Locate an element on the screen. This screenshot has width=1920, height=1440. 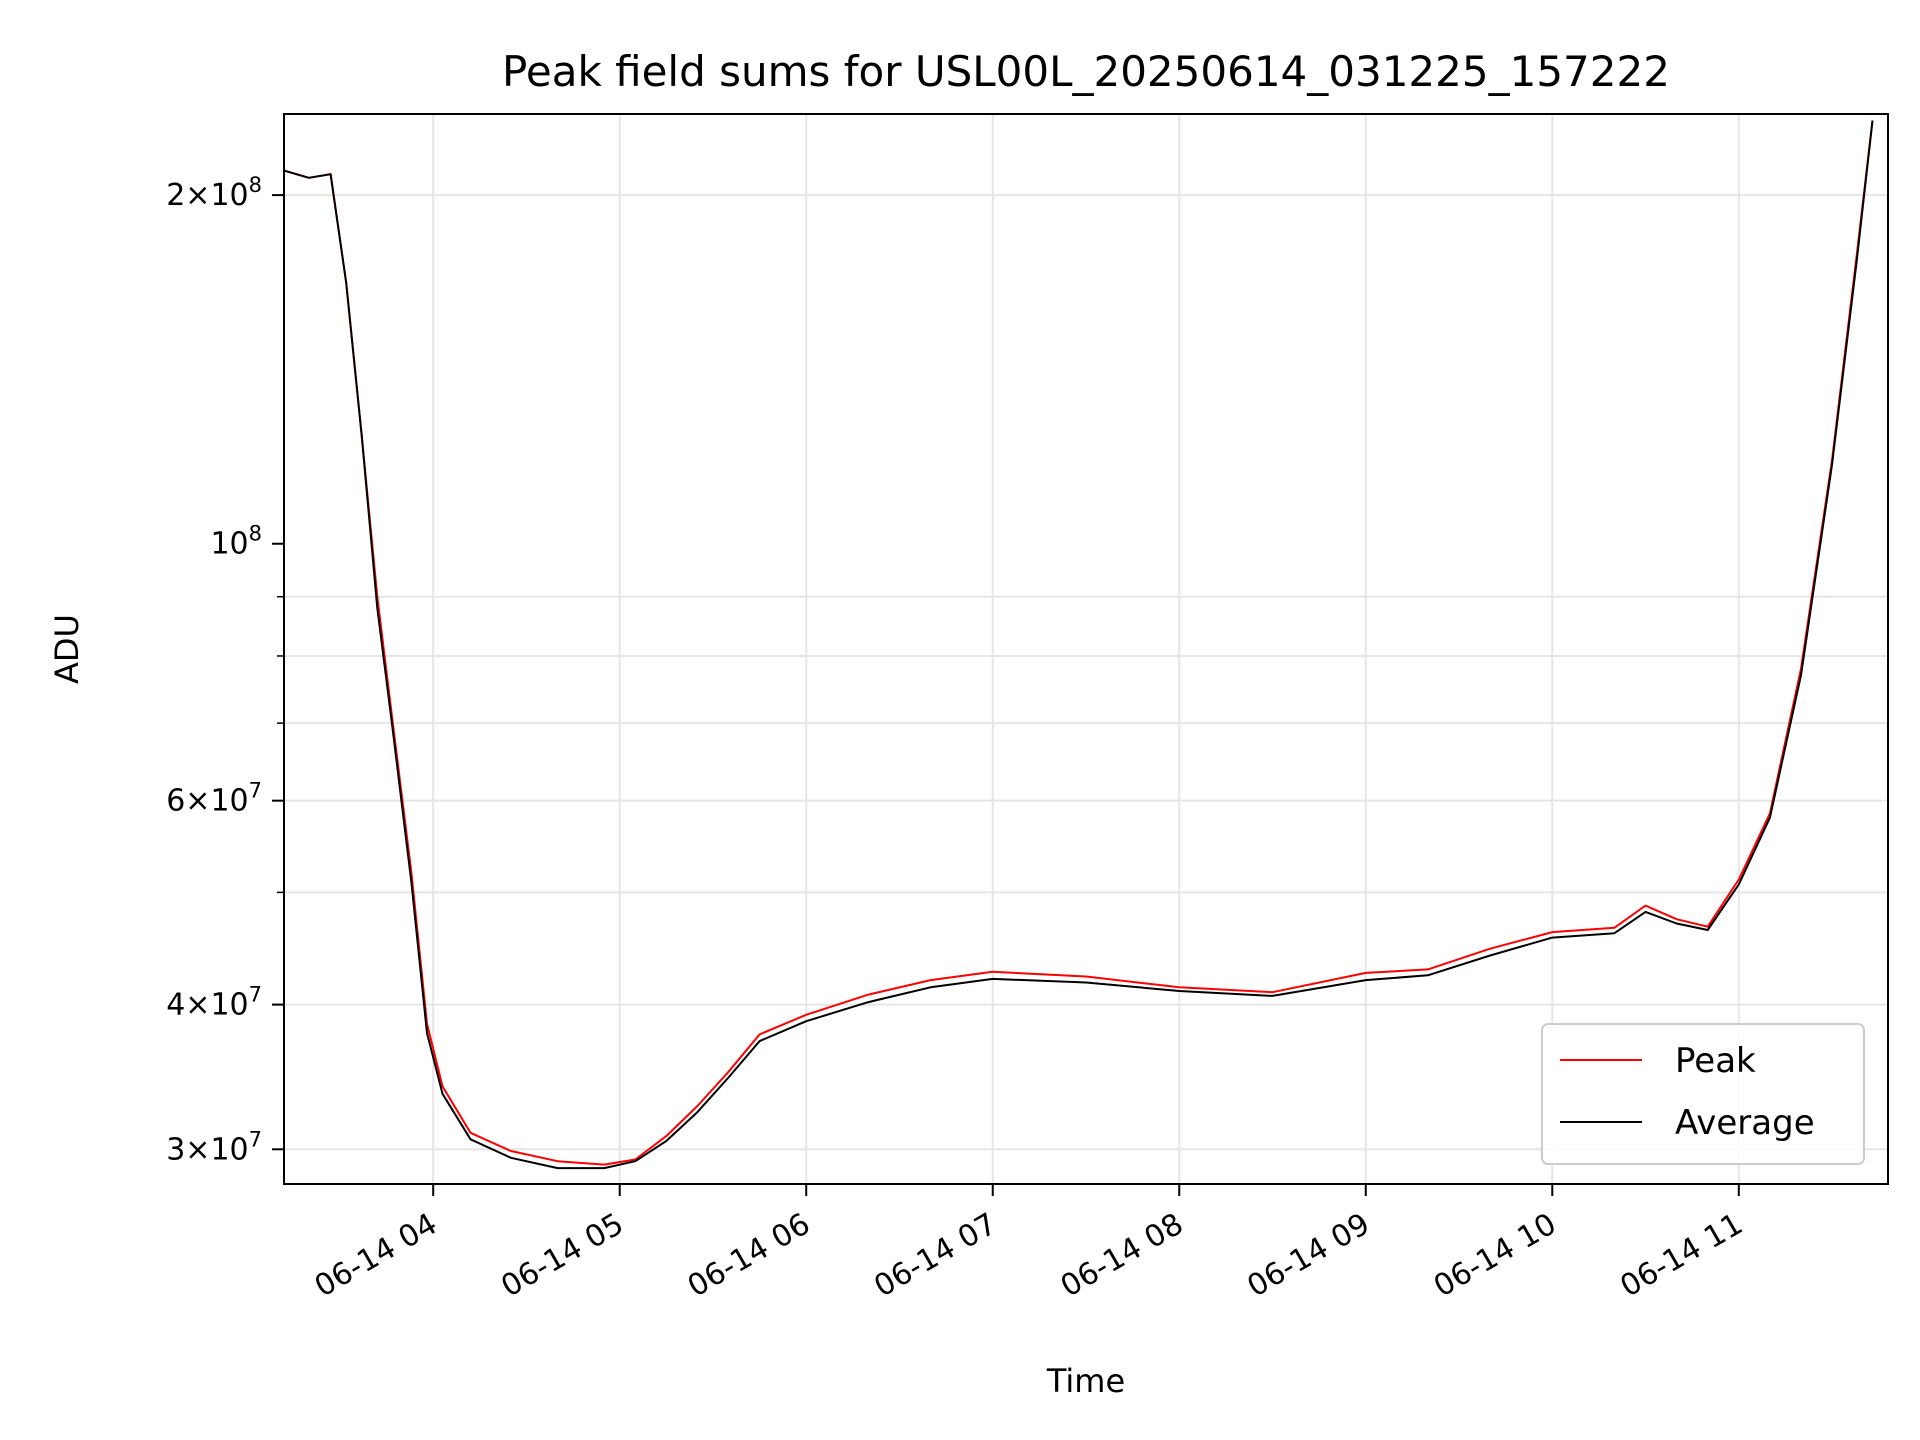
legend: Peak Average is located at coordinates (1703, 1094).